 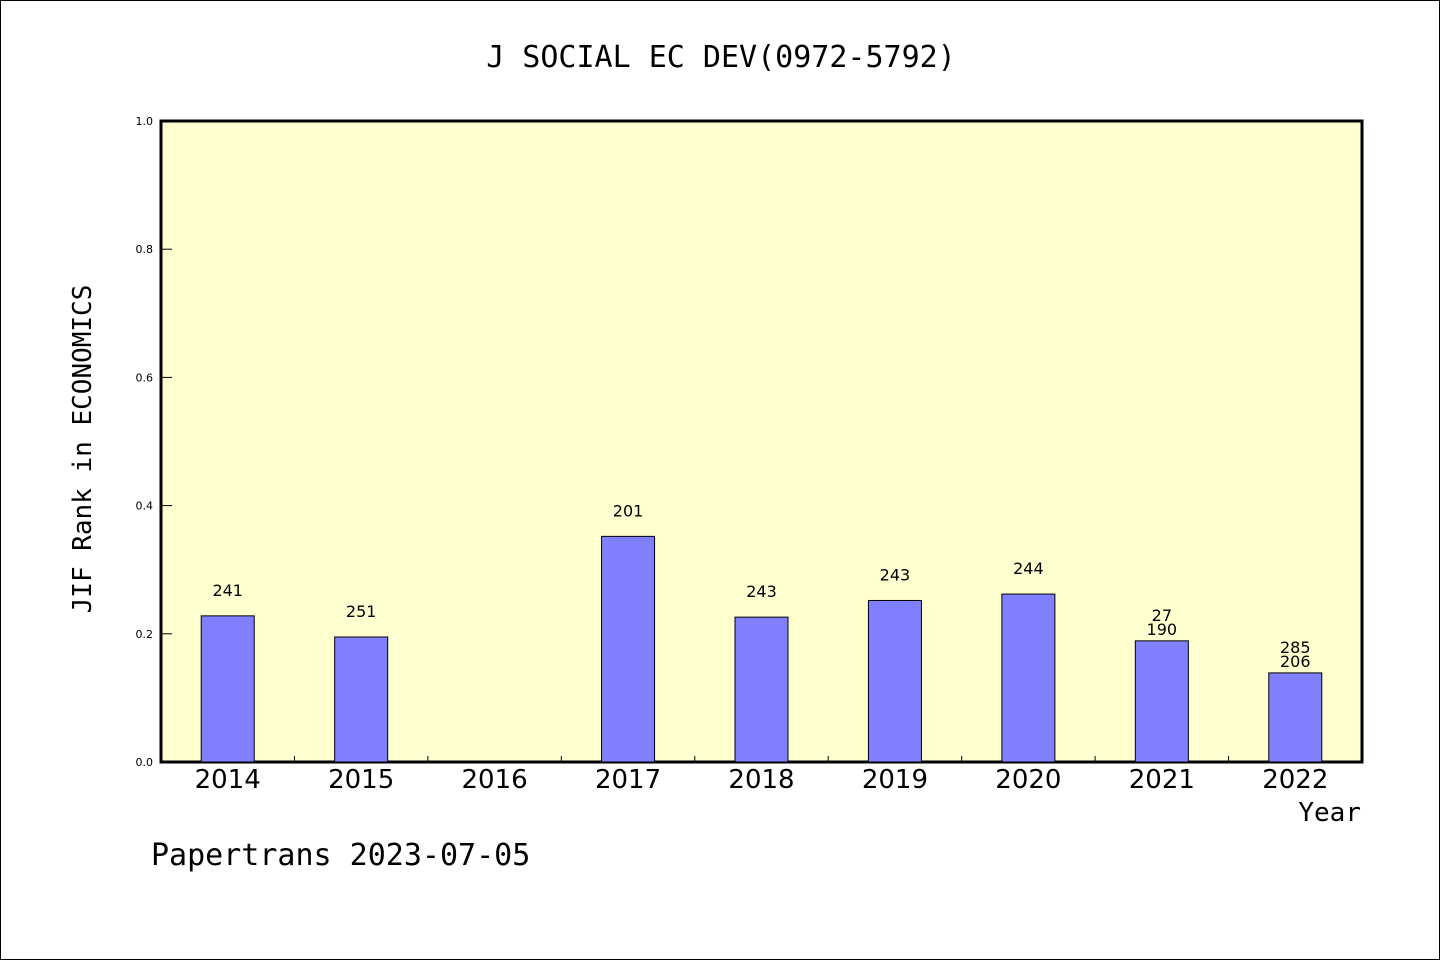 What do you see at coordinates (1295, 780) in the screenshot?
I see `x-tick-label: 2022` at bounding box center [1295, 780].